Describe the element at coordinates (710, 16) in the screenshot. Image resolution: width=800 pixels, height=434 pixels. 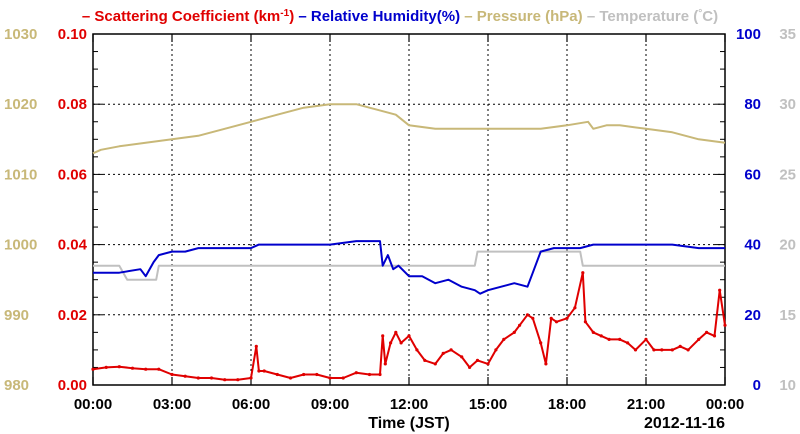
I see `legend-entry-tail: C)` at that location.